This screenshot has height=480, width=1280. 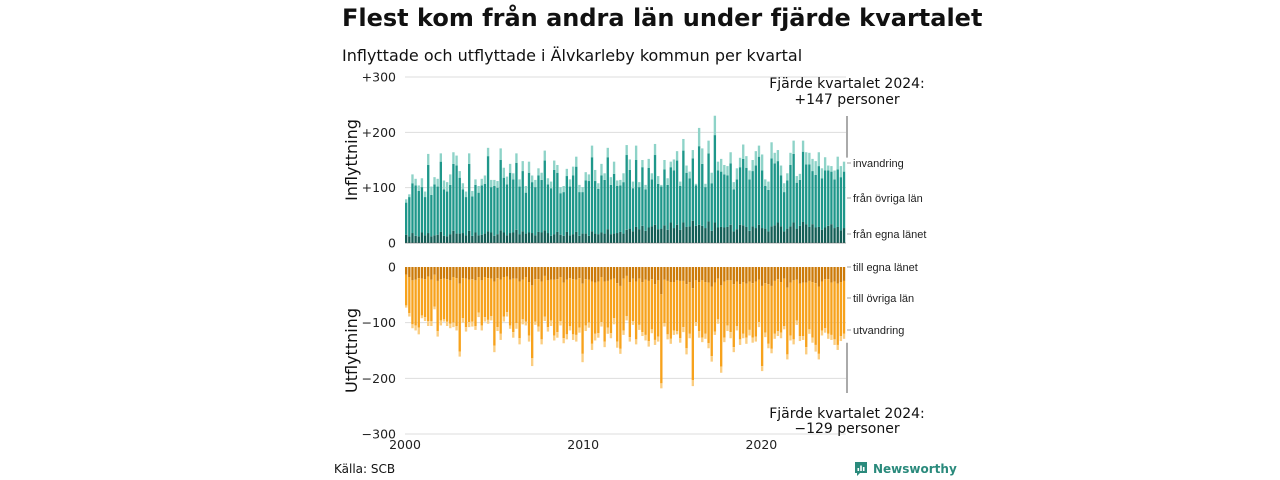 What do you see at coordinates (392, 267) in the screenshot?
I see `y-tick-label: 0` at bounding box center [392, 267].